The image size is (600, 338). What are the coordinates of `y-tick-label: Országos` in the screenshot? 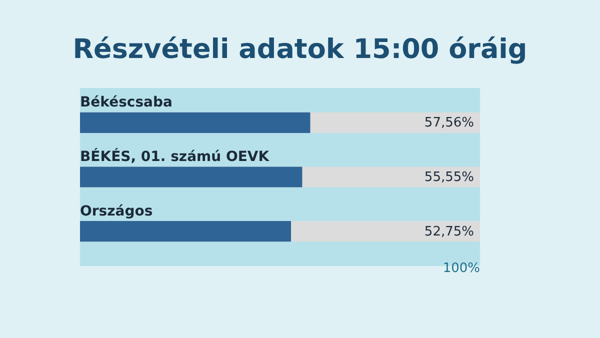 It's located at (116, 211).